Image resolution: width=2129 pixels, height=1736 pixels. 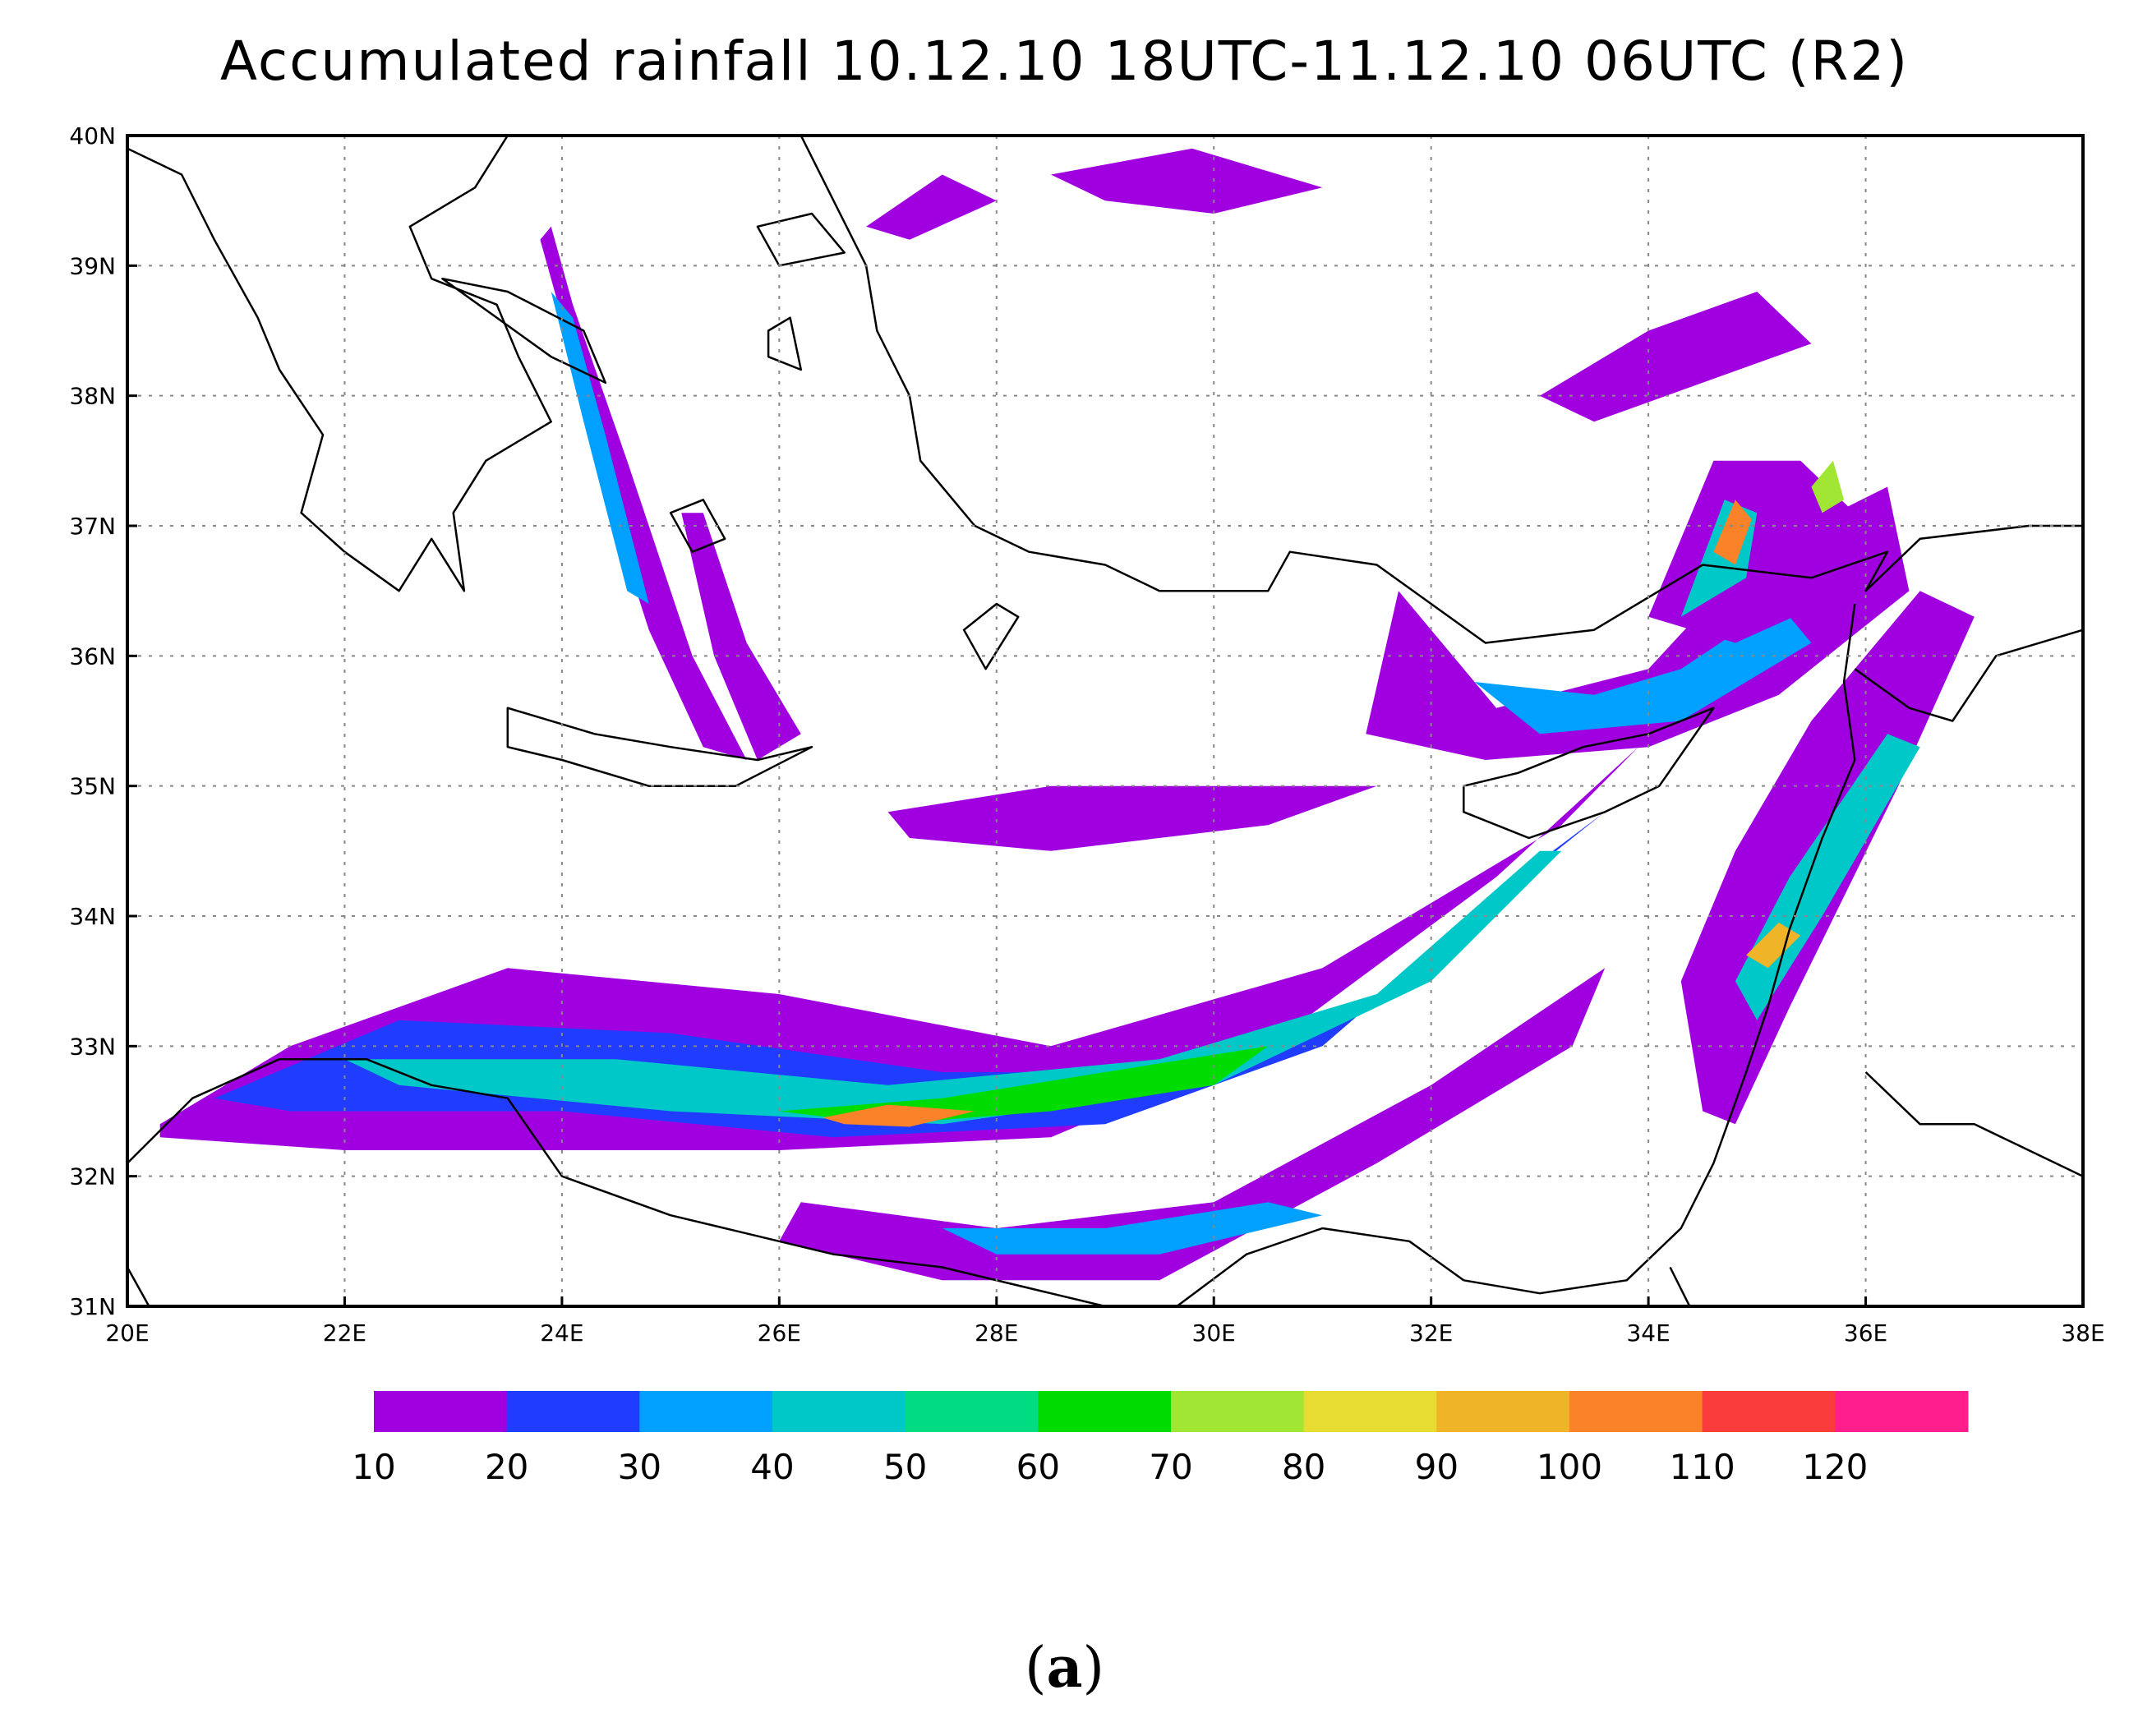 What do you see at coordinates (796, 1181) in the screenshot?
I see `africa-coast` at bounding box center [796, 1181].